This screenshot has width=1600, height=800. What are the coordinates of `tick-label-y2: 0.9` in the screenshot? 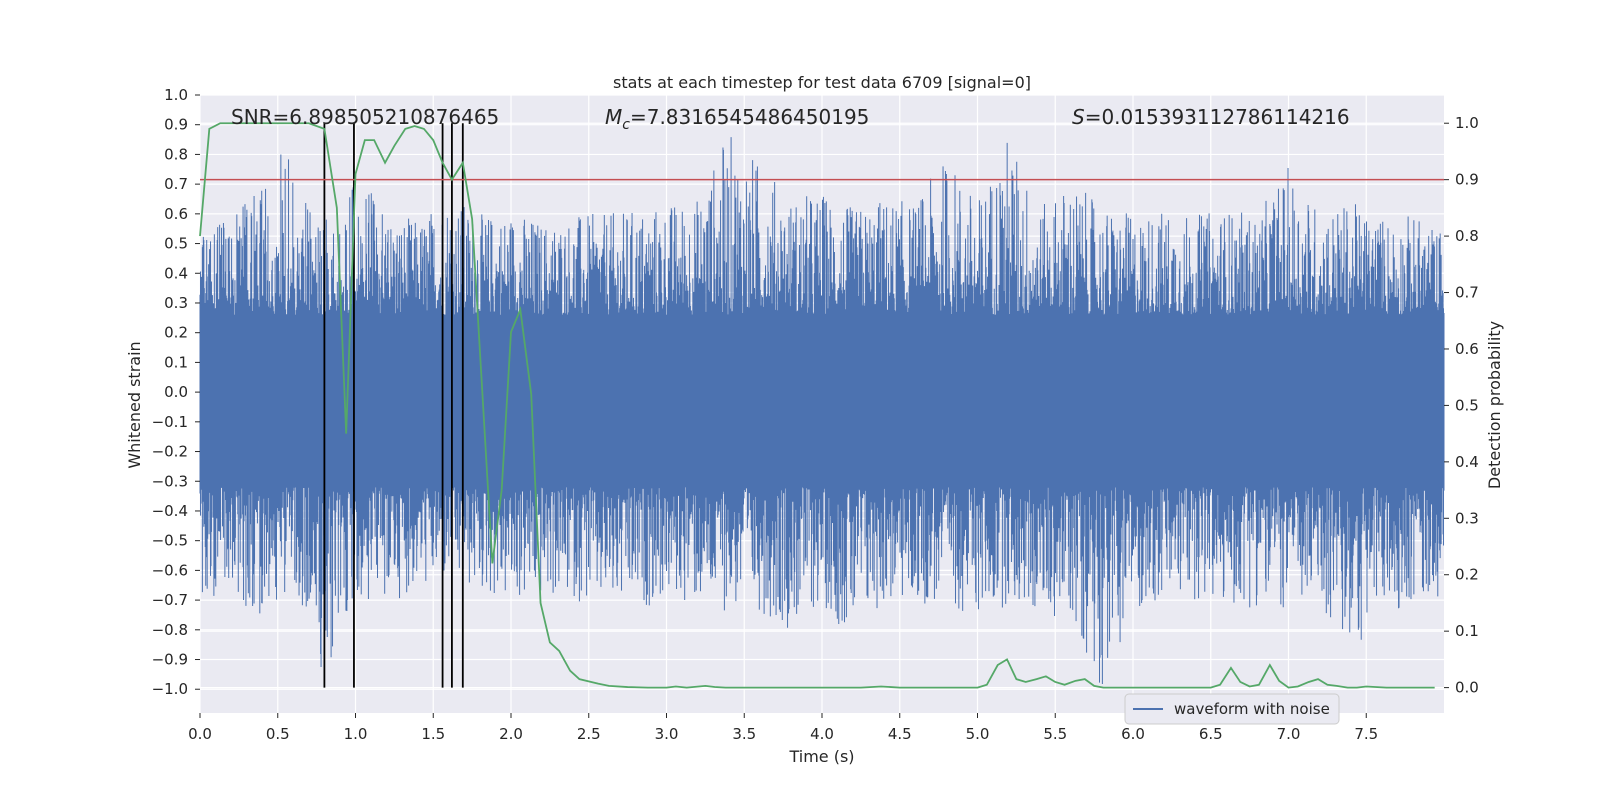 It's located at (1467, 180).